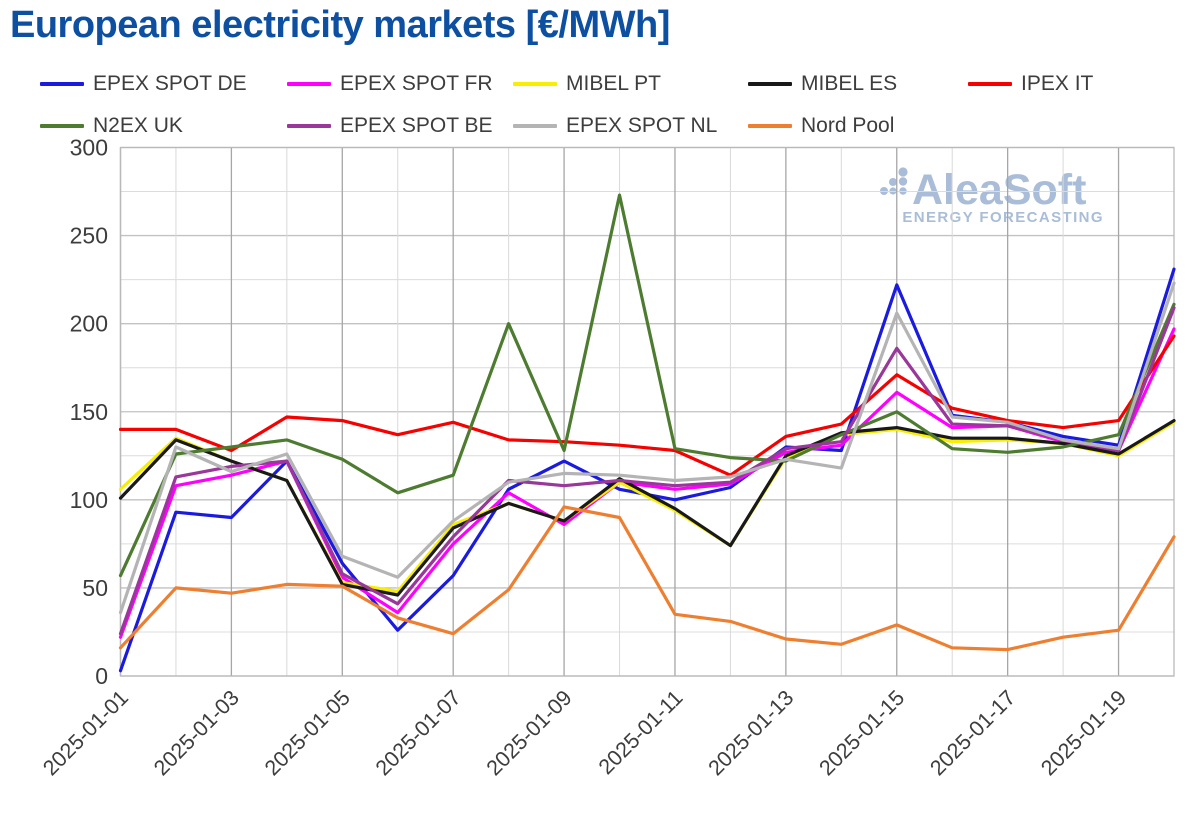 This screenshot has width=1200, height=836. I want to click on legend-item-nord-pool: Nord Pool, so click(821, 126).